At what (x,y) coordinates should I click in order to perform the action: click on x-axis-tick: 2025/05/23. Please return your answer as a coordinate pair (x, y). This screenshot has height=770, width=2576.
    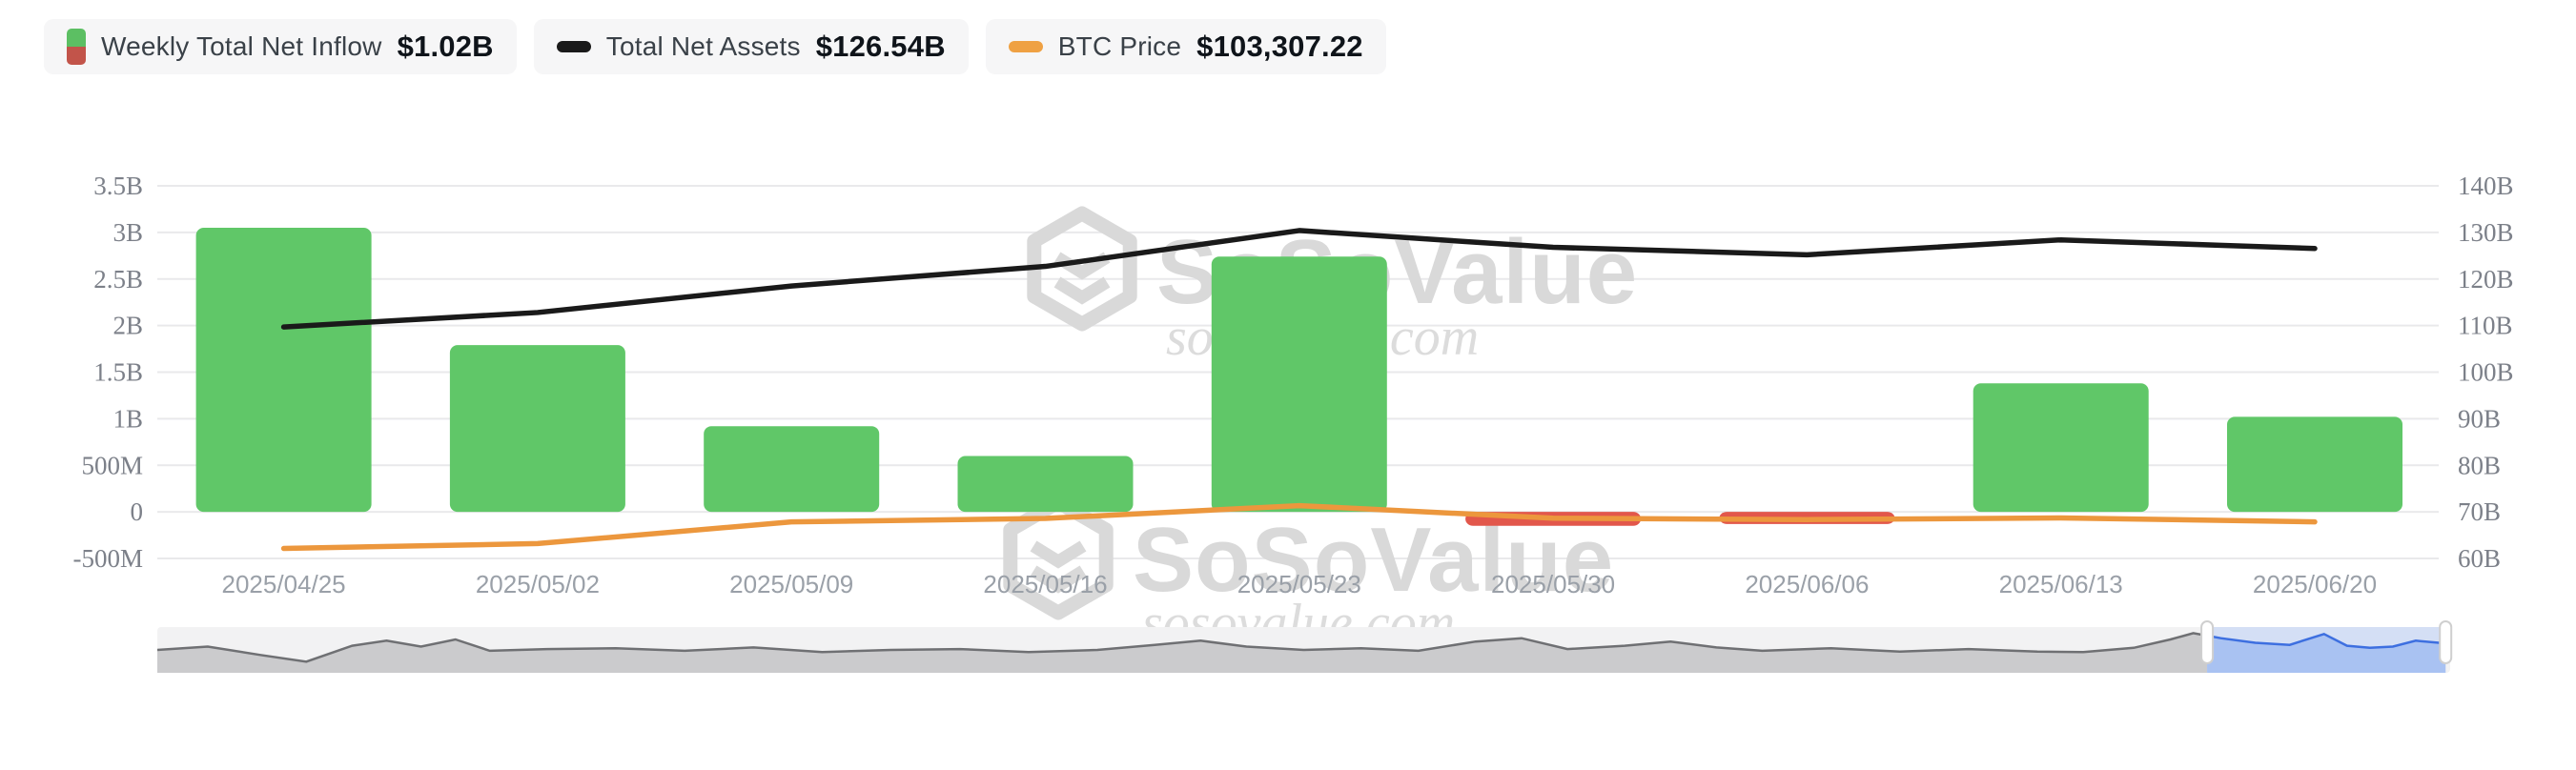
    Looking at the image, I should click on (1299, 584).